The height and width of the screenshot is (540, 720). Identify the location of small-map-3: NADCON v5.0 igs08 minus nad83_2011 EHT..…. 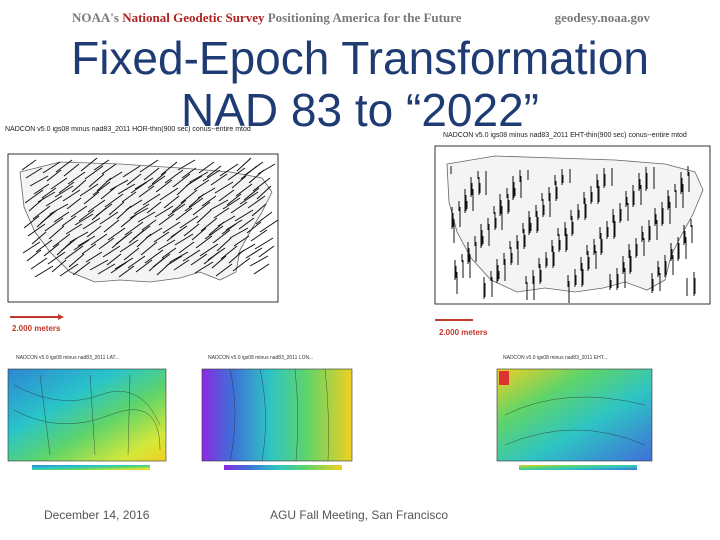
(577, 420).